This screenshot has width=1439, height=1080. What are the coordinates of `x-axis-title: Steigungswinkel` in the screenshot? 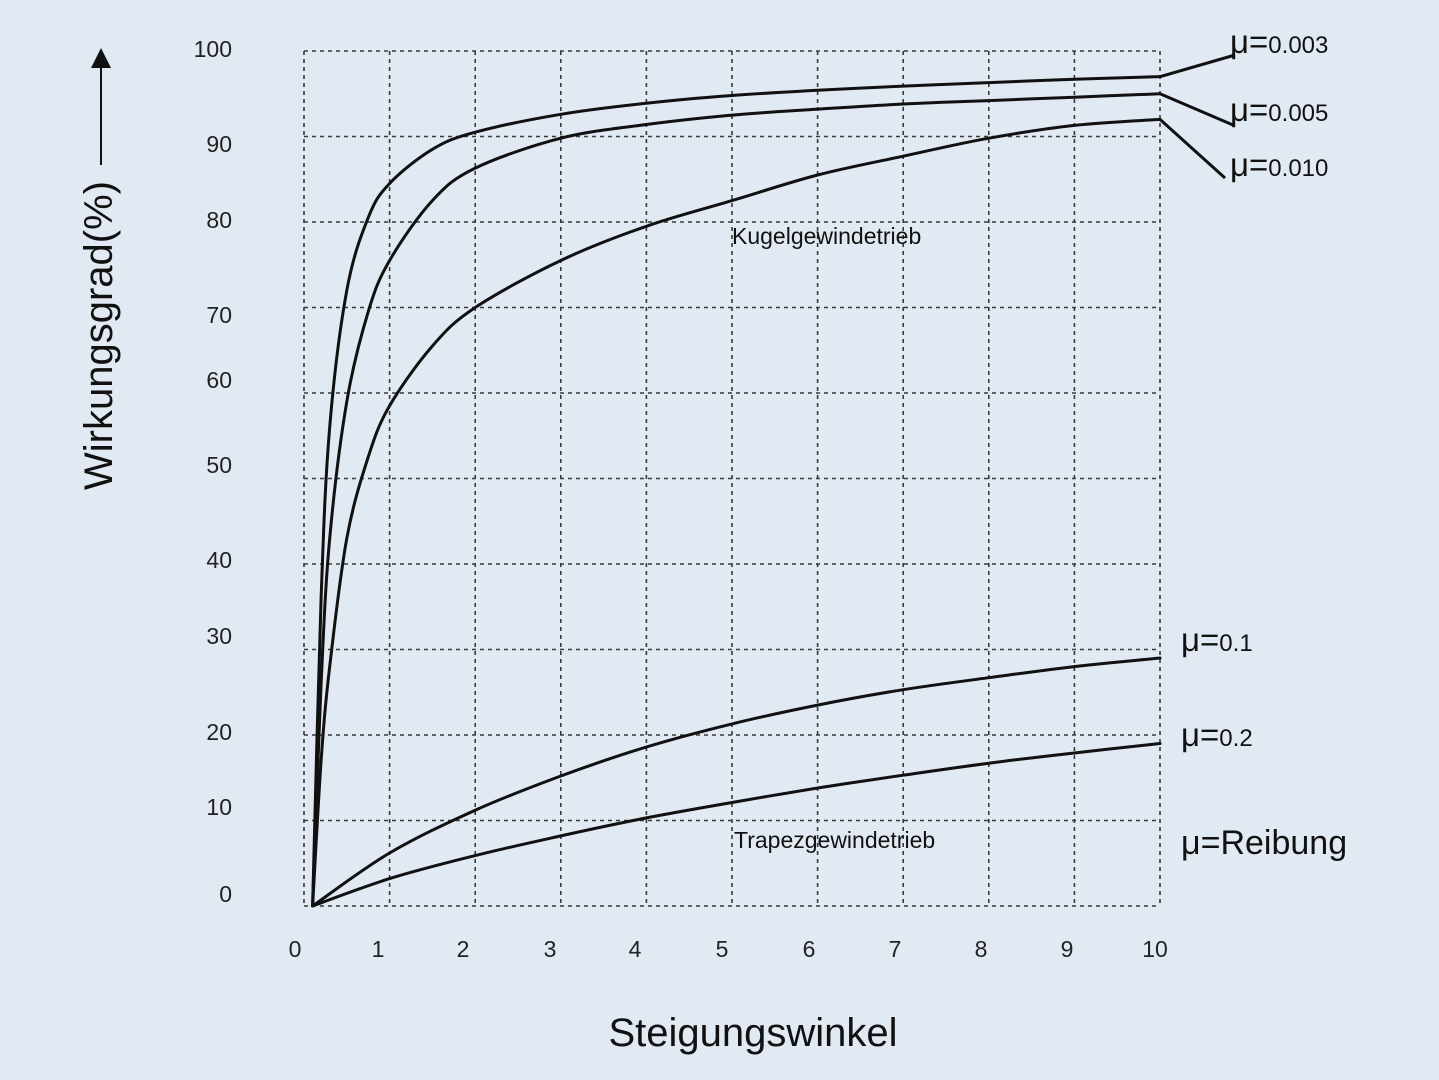 It's located at (752, 1033).